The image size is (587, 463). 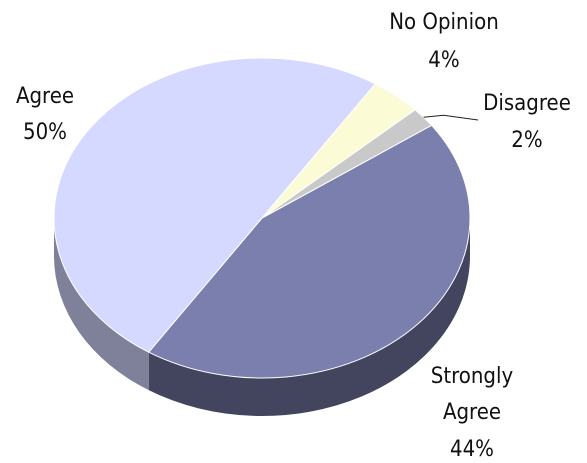 I want to click on label-disagree: Disagree, so click(x=527, y=103).